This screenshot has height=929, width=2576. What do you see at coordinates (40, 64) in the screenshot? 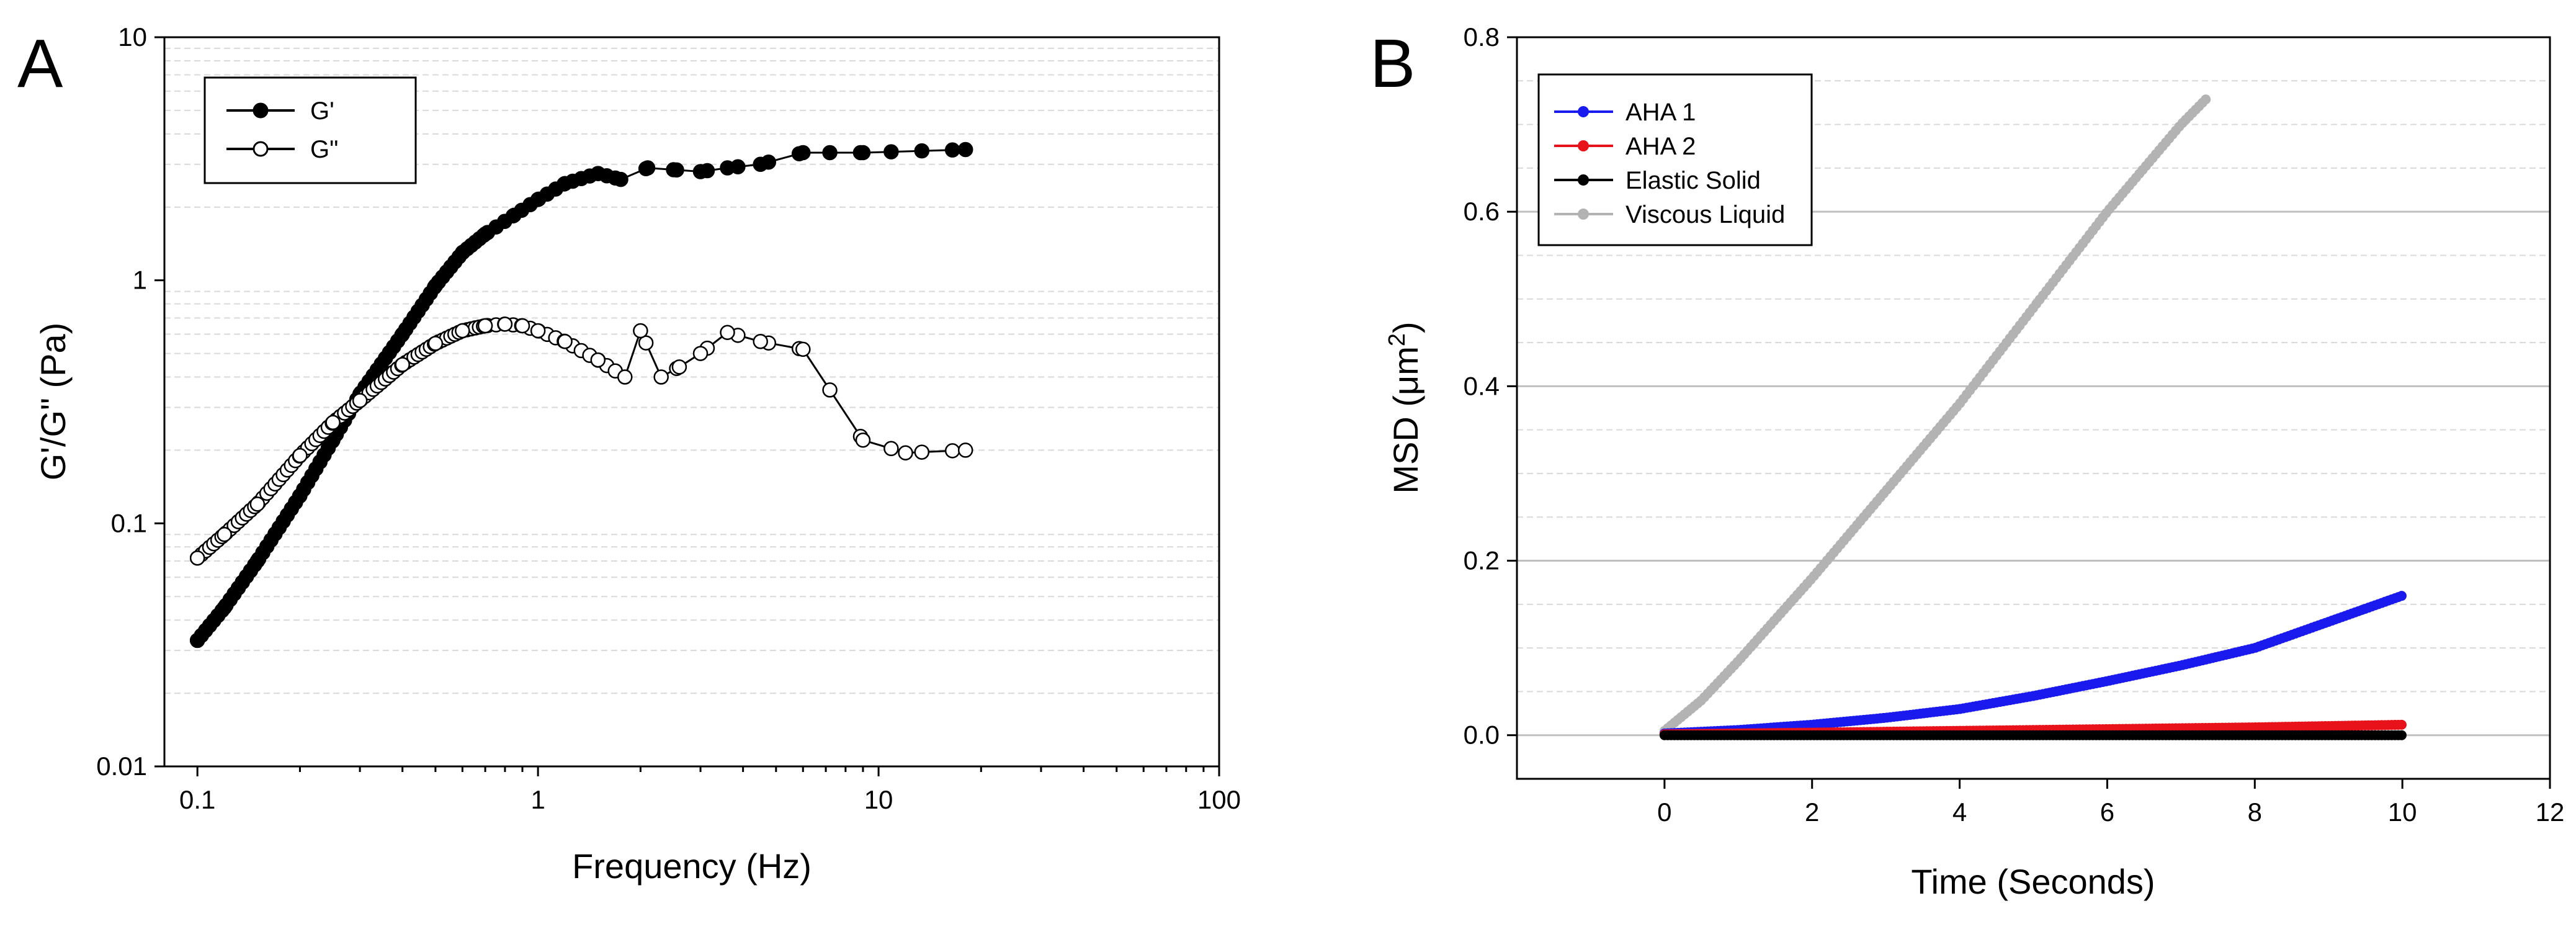
I see `panel-a-label: A` at bounding box center [40, 64].